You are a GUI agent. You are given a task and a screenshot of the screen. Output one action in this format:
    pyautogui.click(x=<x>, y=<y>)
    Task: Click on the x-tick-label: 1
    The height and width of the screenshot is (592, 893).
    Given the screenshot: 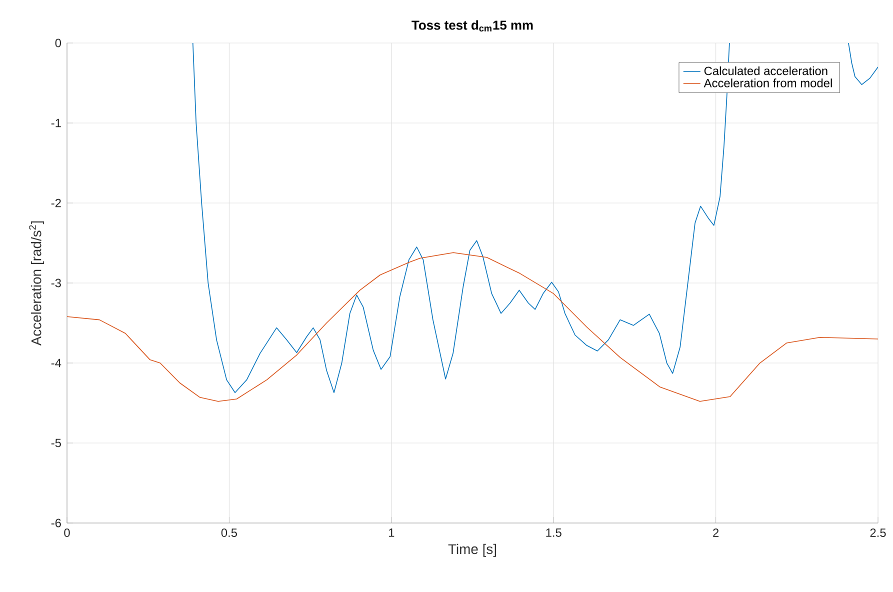 What is the action you would take?
    pyautogui.click(x=391, y=532)
    